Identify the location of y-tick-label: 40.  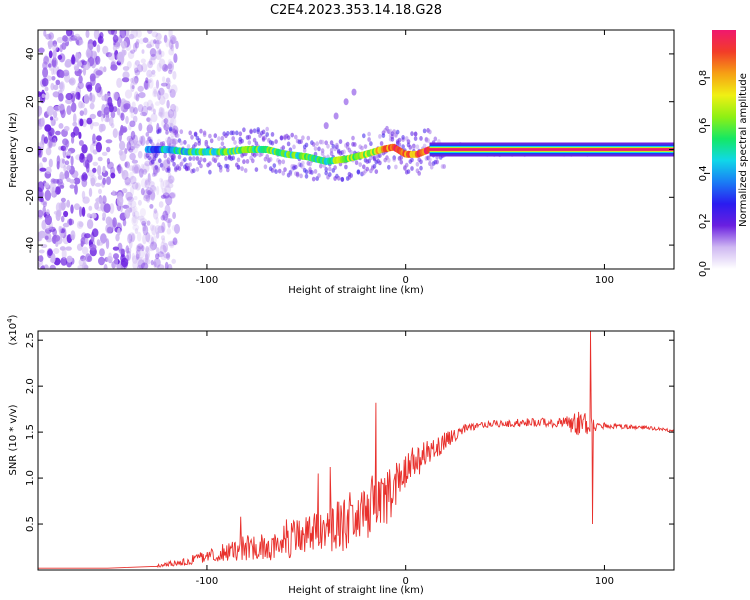
(30, 54).